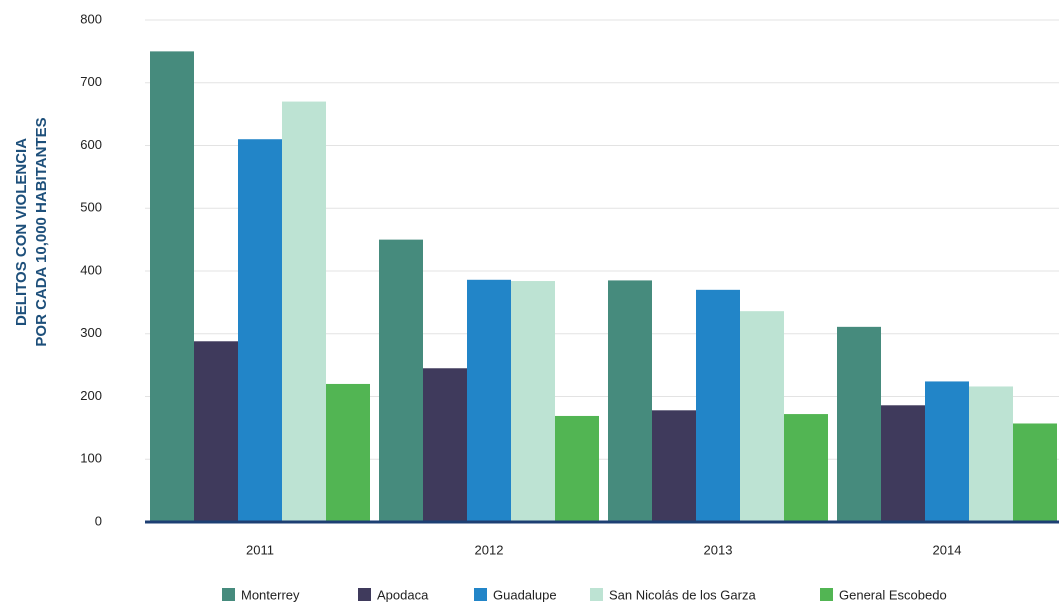  I want to click on y-tick-label: 800, so click(91, 18).